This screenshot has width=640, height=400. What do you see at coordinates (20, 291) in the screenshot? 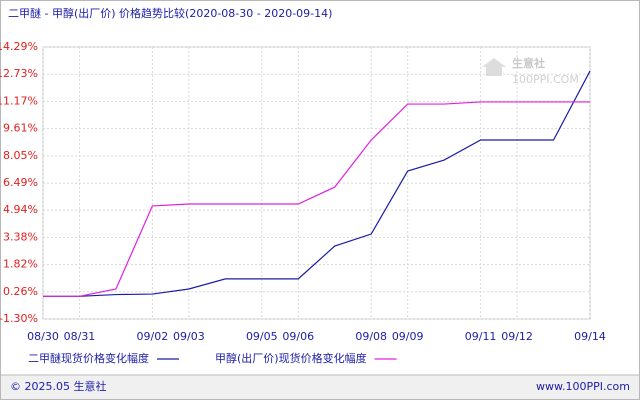
I see `y-tick-label: 0.26%` at bounding box center [20, 291].